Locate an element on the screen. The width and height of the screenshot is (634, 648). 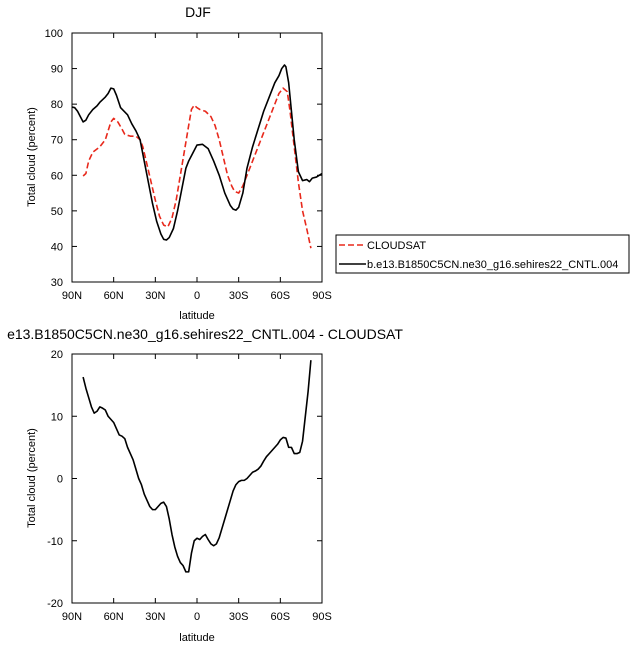
y-tick-label: 100 is located at coordinates (54, 34).